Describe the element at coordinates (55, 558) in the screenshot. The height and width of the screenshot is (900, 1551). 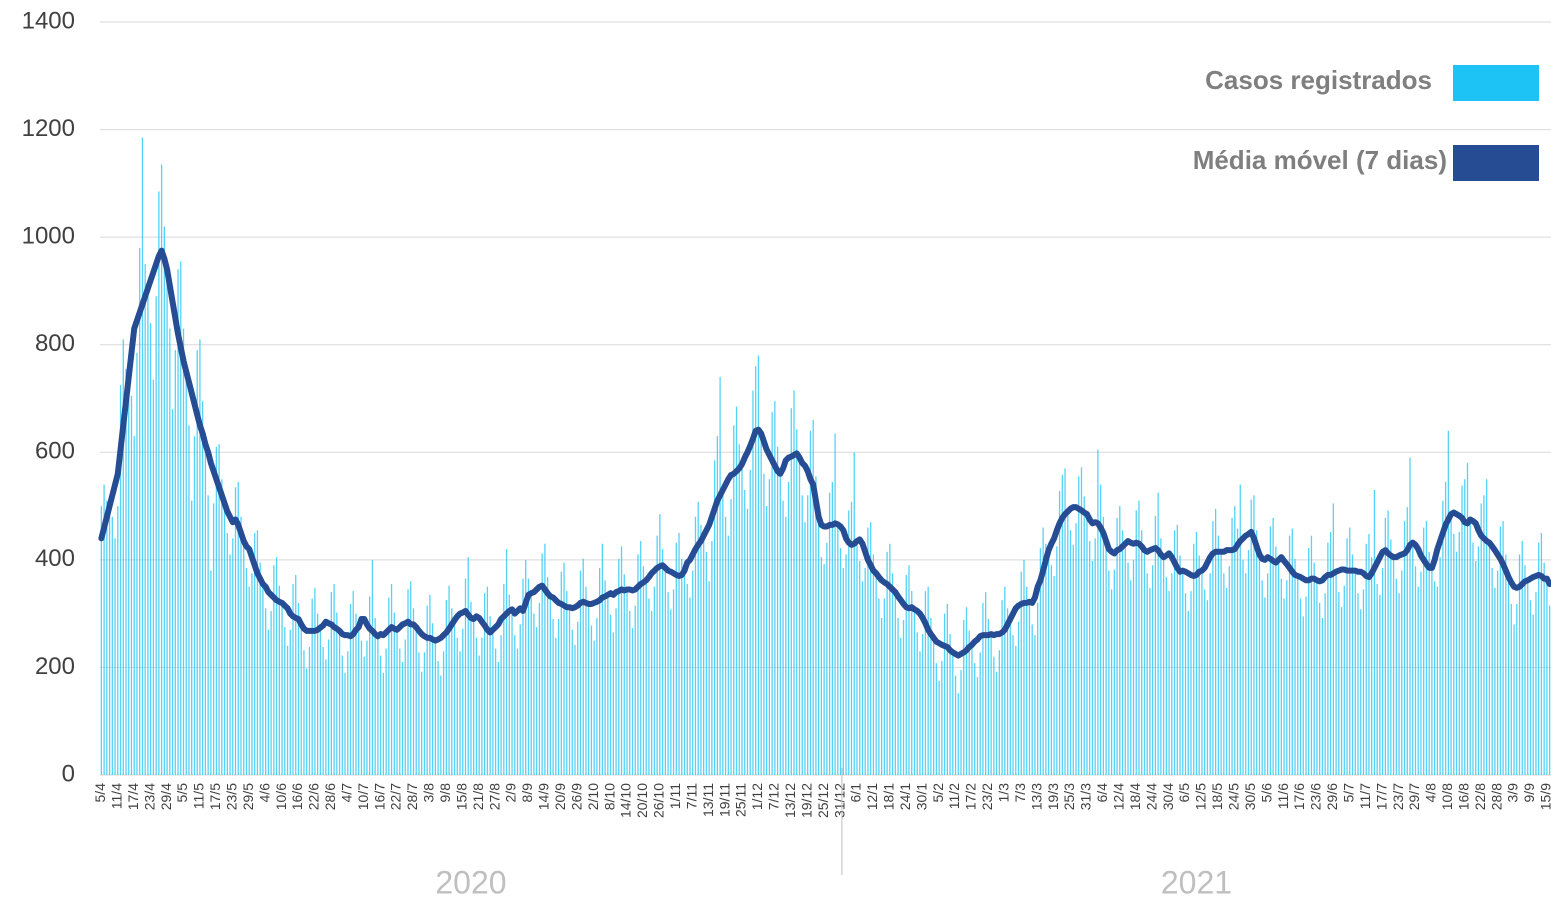
I see `y-tick-label: 400` at that location.